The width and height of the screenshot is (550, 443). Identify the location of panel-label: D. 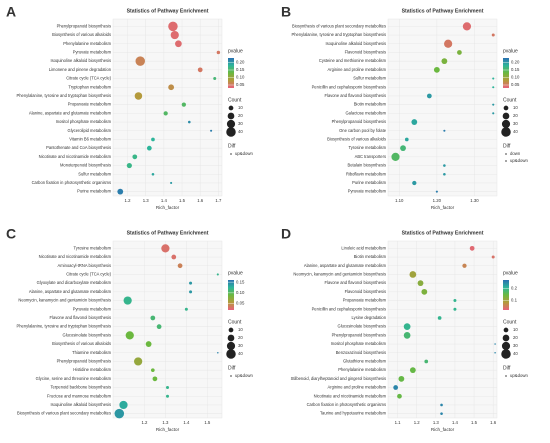
(286, 234).